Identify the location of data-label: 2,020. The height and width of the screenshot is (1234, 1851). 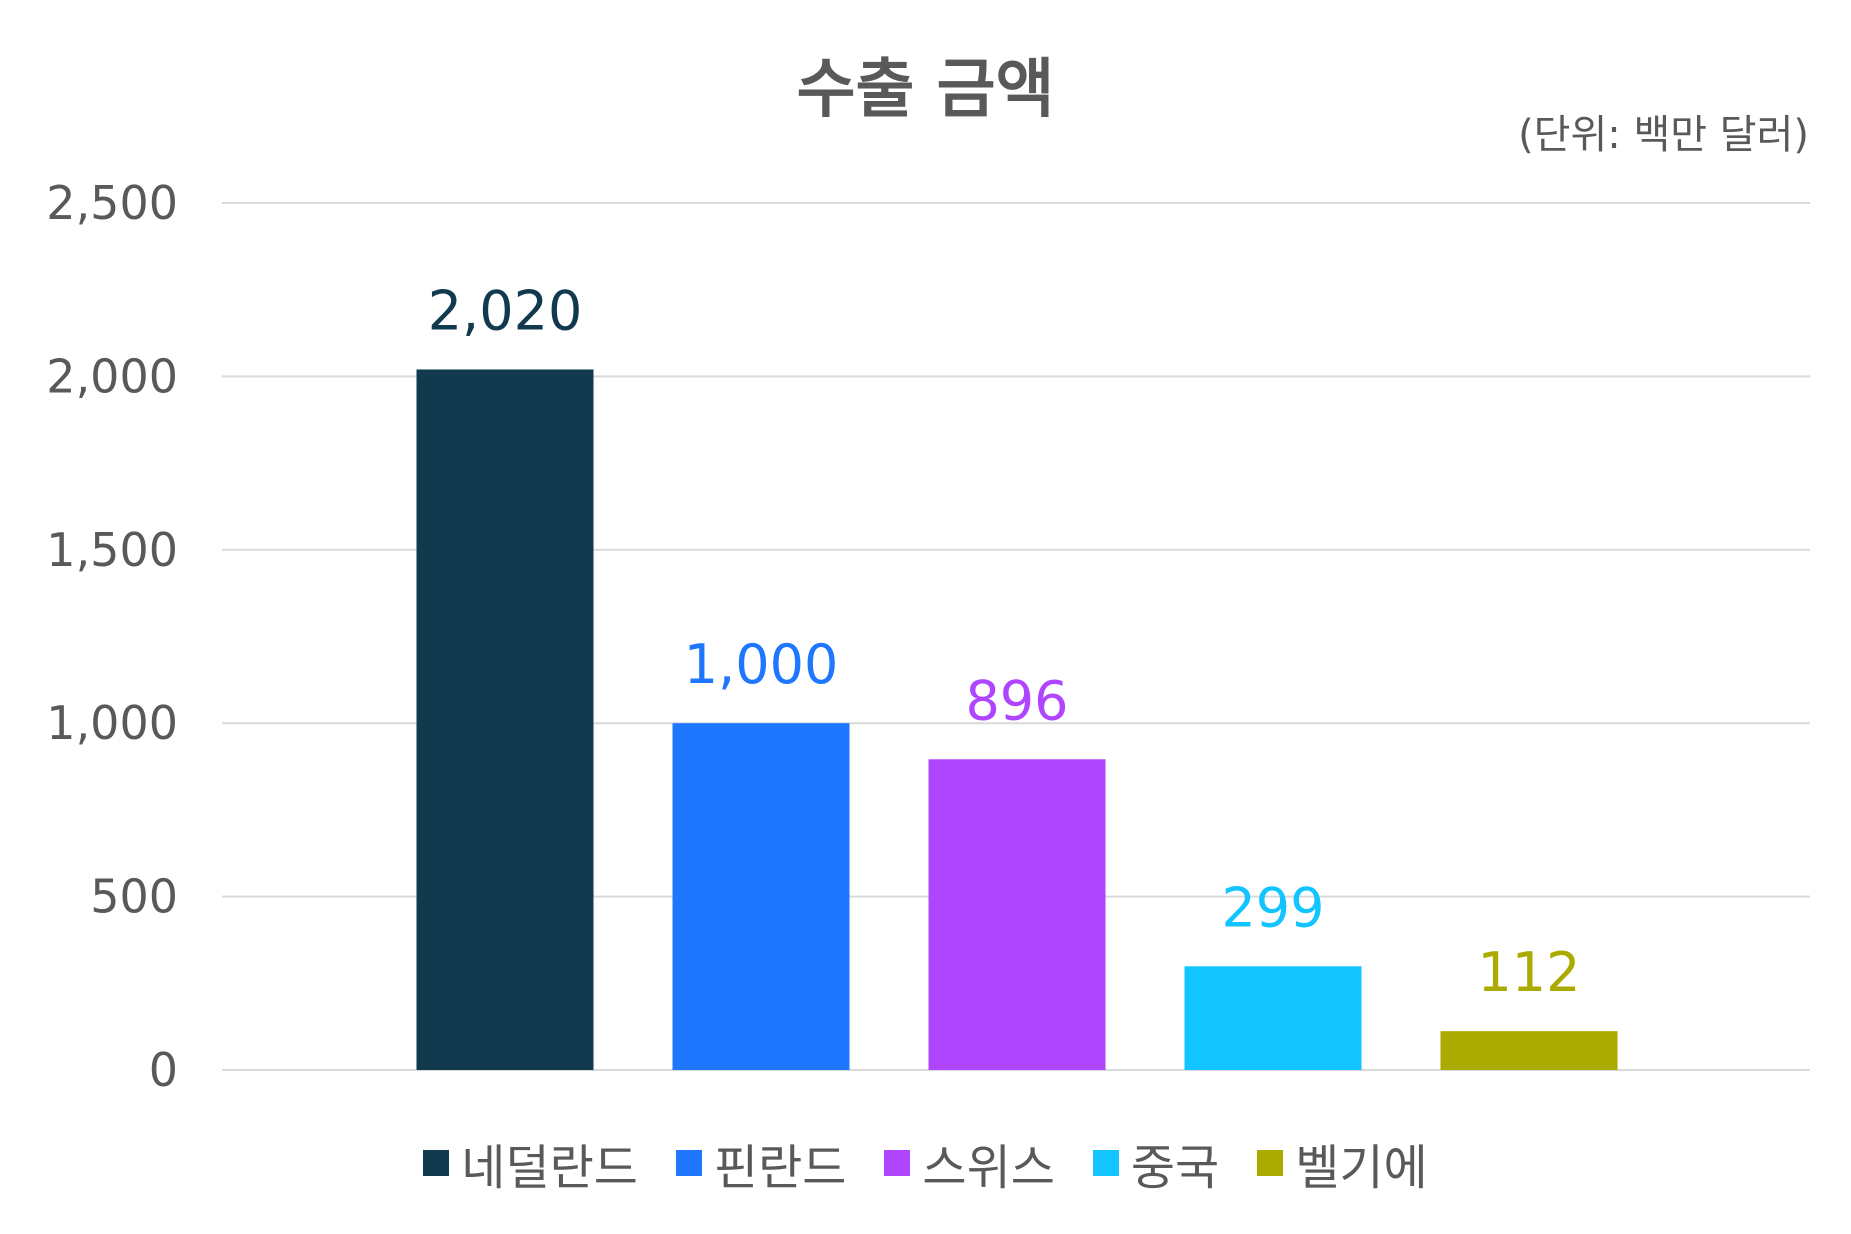
(505, 310).